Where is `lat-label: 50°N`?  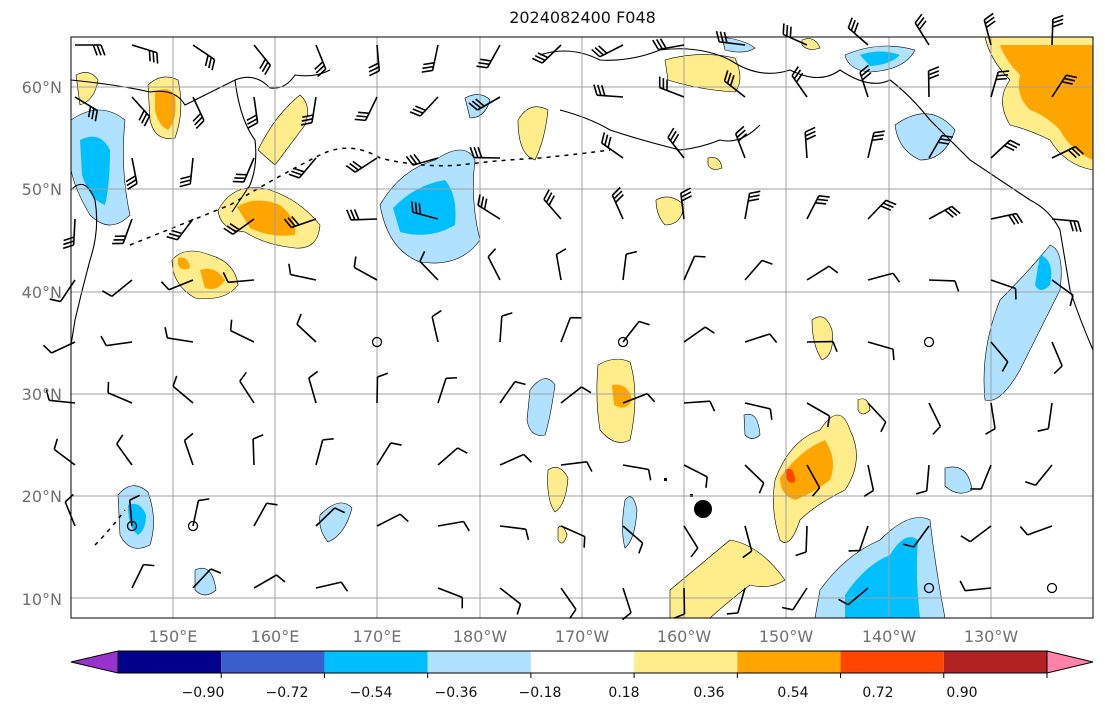
lat-label: 50°N is located at coordinates (42, 189).